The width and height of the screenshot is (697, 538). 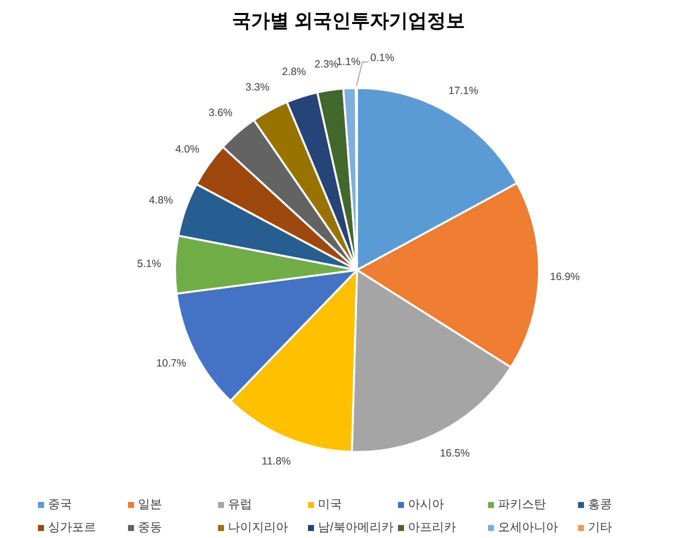 I want to click on data-label: 3.6%, so click(x=220, y=113).